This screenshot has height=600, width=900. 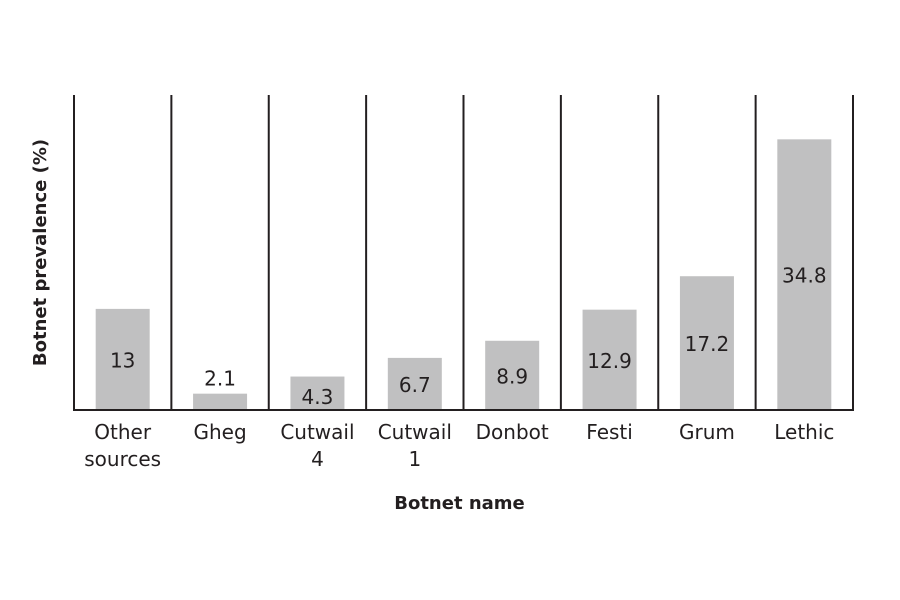 I want to click on y-axis-title: Botnet prevalence (%), so click(x=40, y=252).